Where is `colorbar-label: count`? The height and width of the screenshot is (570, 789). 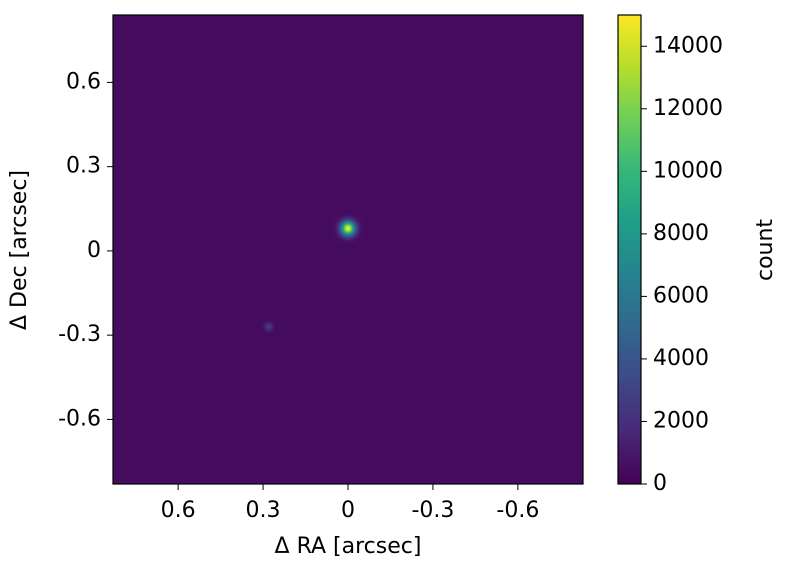 colorbar-label: count is located at coordinates (765, 250).